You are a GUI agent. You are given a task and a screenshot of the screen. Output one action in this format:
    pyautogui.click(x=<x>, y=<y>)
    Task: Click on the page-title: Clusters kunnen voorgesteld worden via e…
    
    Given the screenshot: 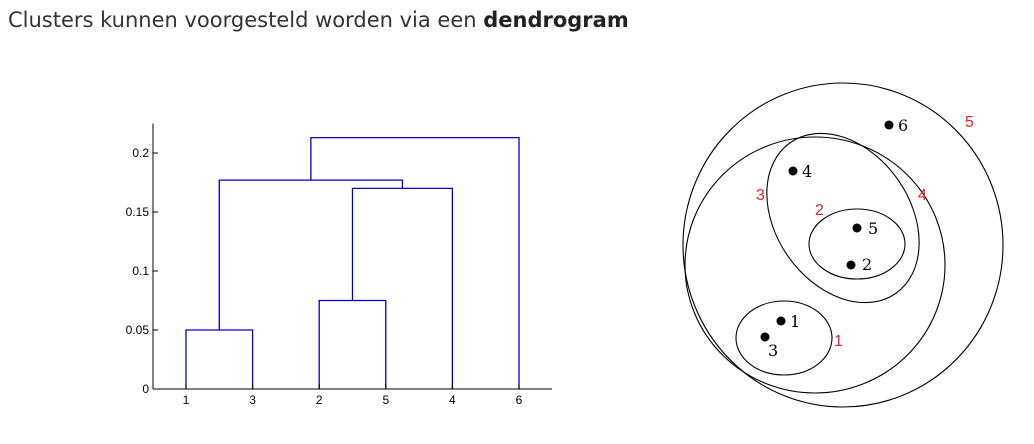 What is the action you would take?
    pyautogui.click(x=318, y=20)
    